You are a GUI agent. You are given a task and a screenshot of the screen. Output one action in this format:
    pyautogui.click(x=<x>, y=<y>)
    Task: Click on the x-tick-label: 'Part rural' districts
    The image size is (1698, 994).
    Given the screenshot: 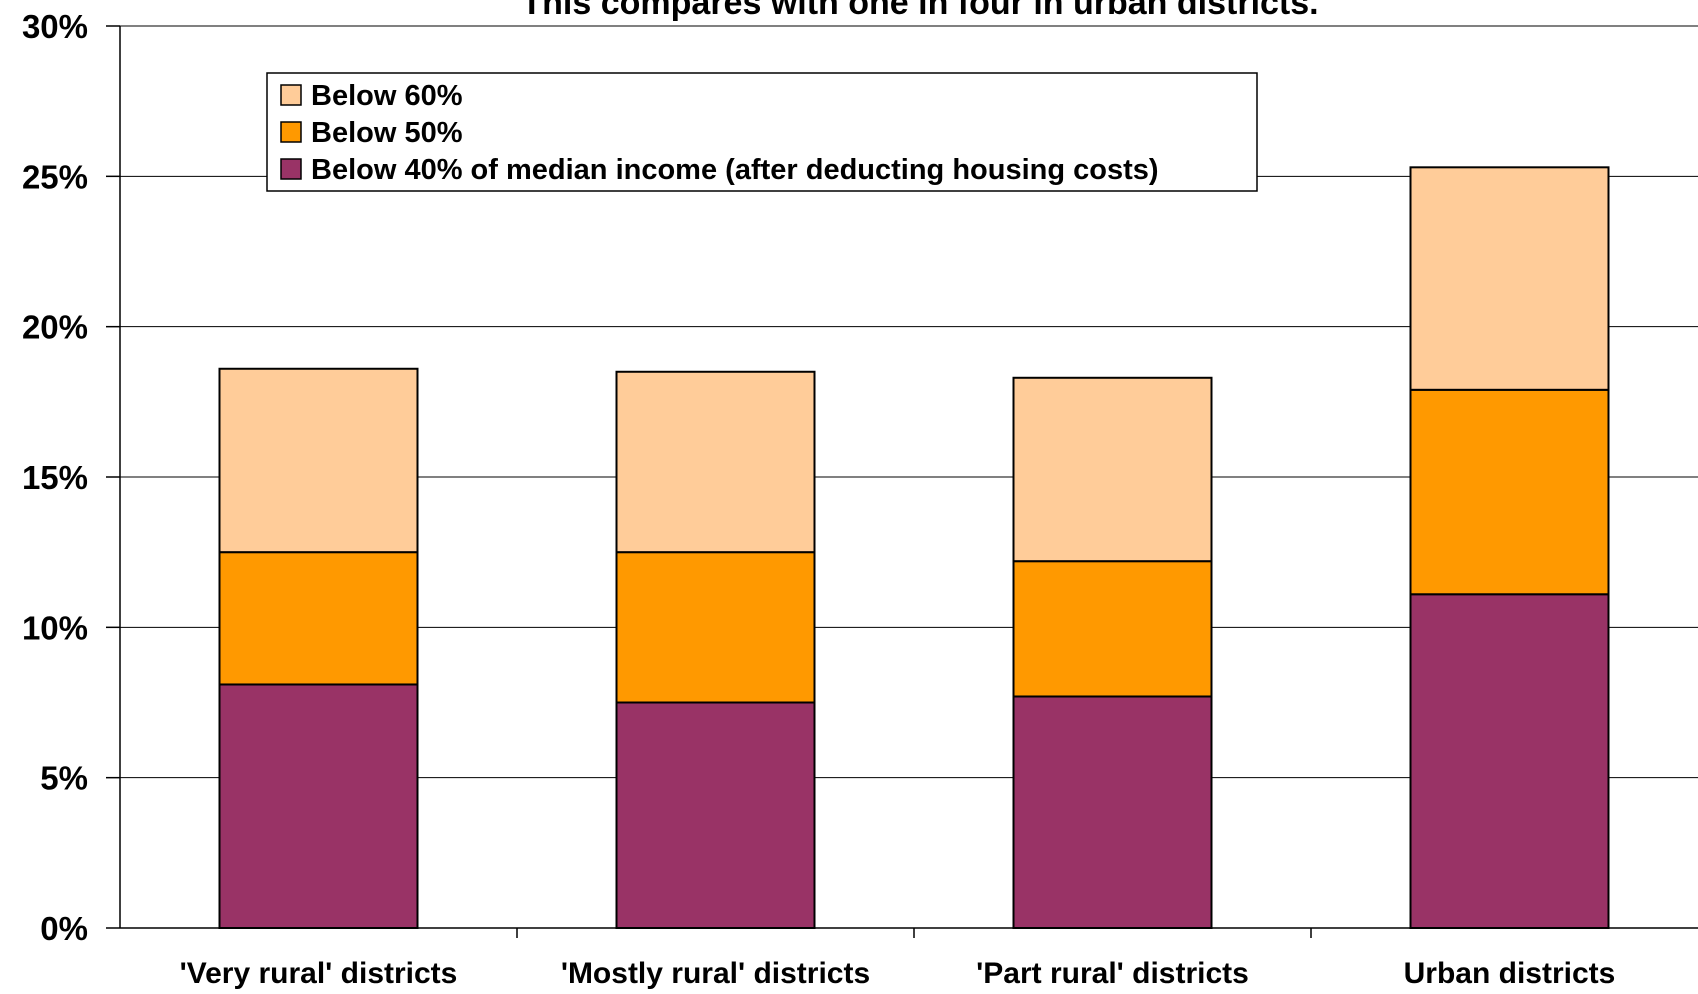 What is the action you would take?
    pyautogui.click(x=1112, y=973)
    